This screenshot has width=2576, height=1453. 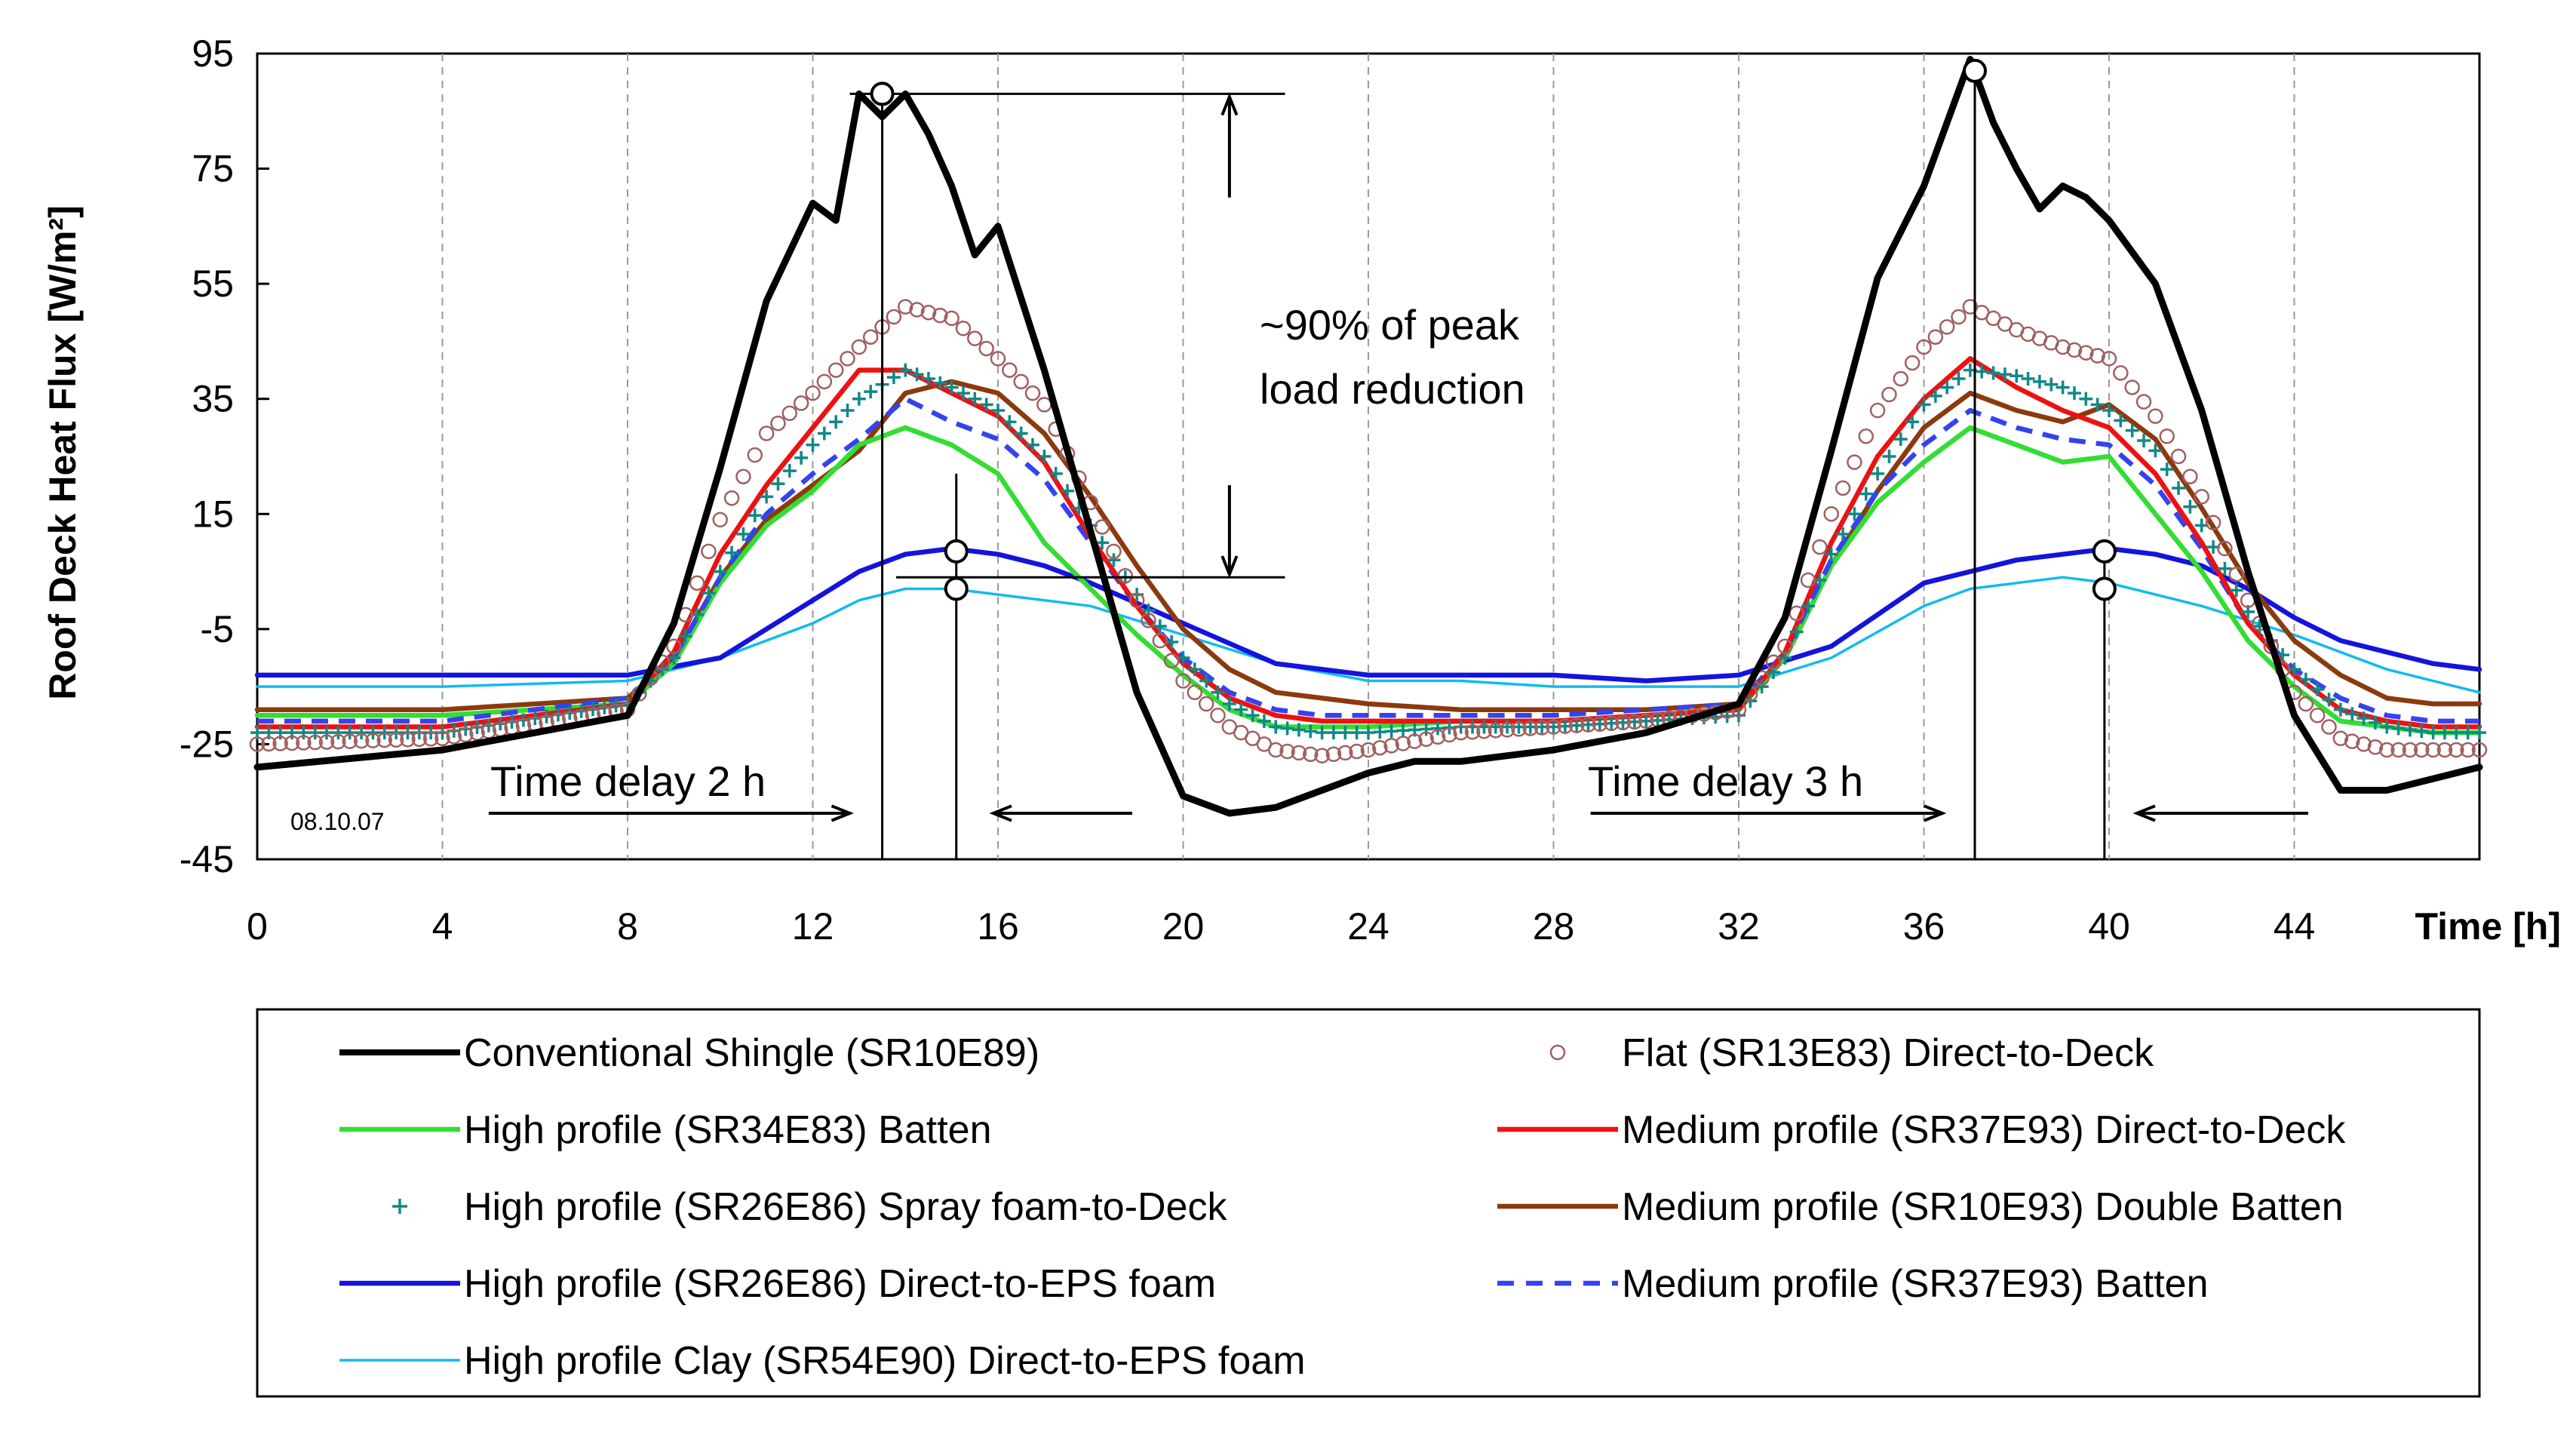 I want to click on legend-item: Medium profile (SR10E93) Double Batten, so click(x=1920, y=1207).